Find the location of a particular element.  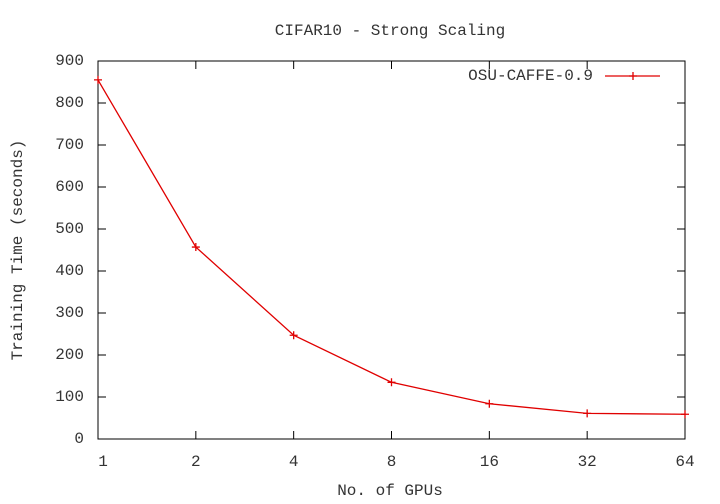

y-tick-label: 700 is located at coordinates (69, 145).